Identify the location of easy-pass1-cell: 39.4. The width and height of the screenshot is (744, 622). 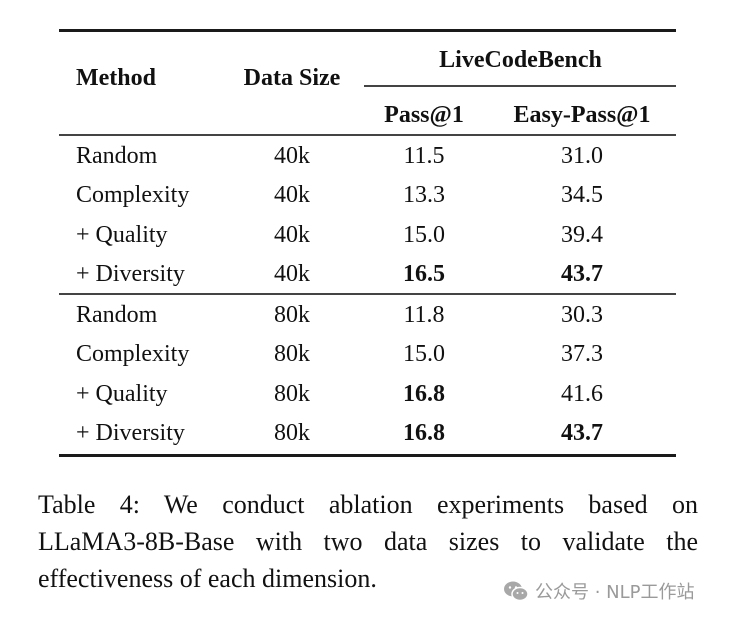
(582, 234).